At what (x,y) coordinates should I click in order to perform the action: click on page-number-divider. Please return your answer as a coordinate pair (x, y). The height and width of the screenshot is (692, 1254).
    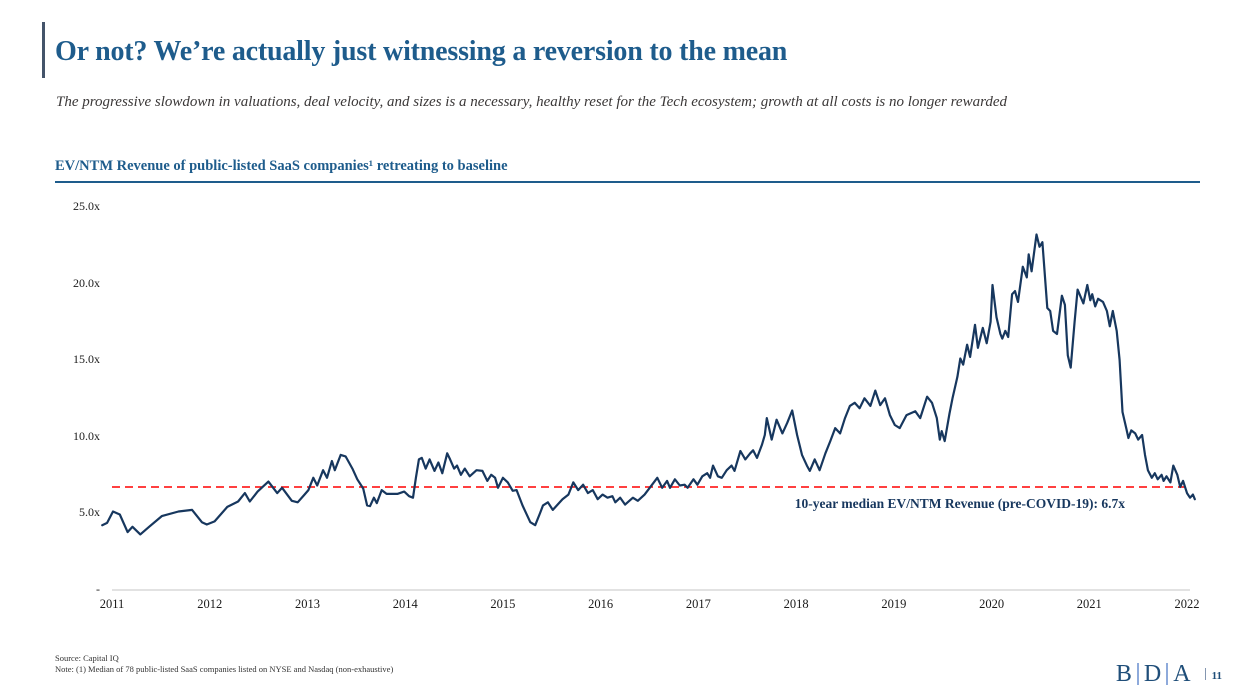
    Looking at the image, I should click on (1205, 674).